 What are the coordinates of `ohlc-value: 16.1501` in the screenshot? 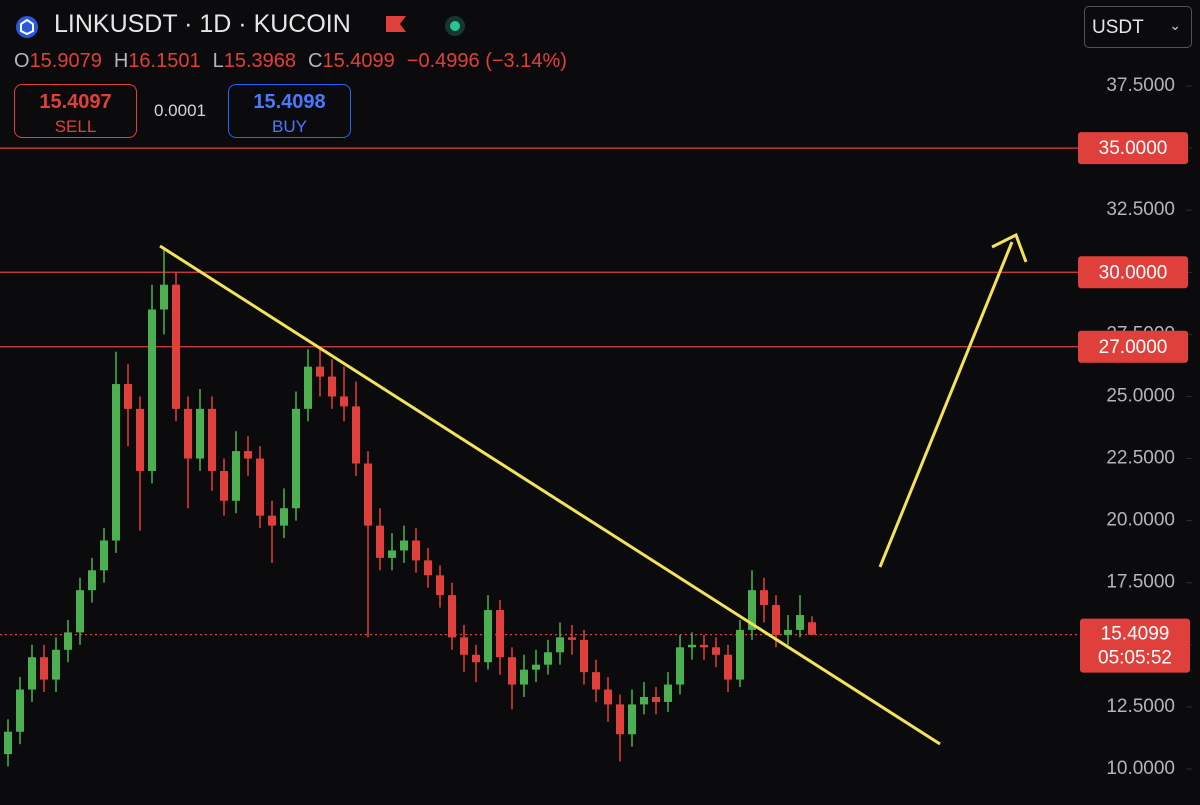 It's located at (164, 61).